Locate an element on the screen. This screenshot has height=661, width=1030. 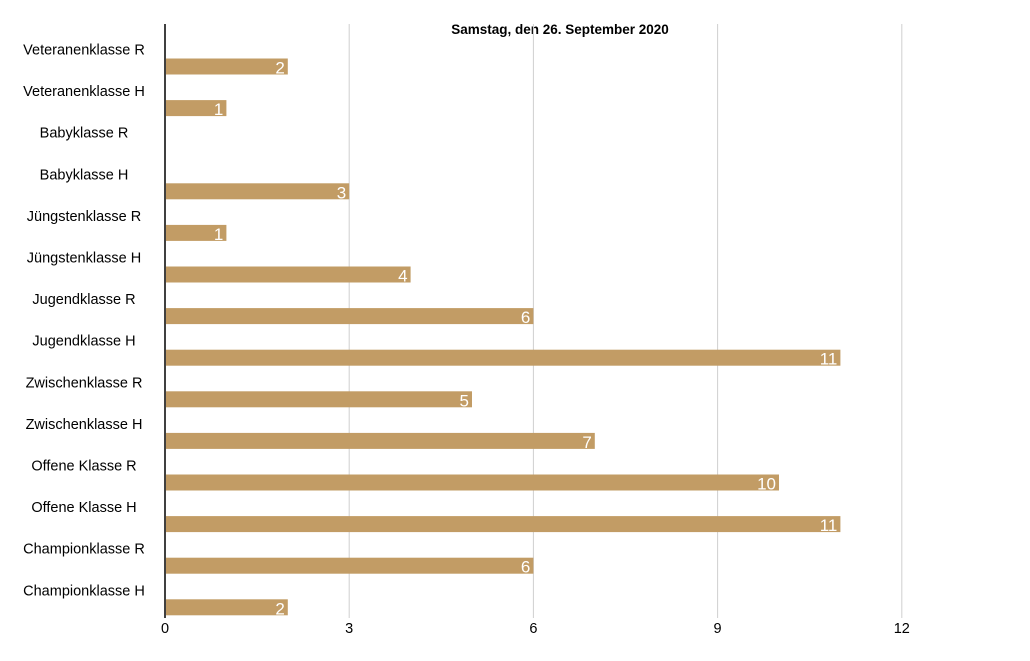
category-label: Championklasse H is located at coordinates (84, 591).